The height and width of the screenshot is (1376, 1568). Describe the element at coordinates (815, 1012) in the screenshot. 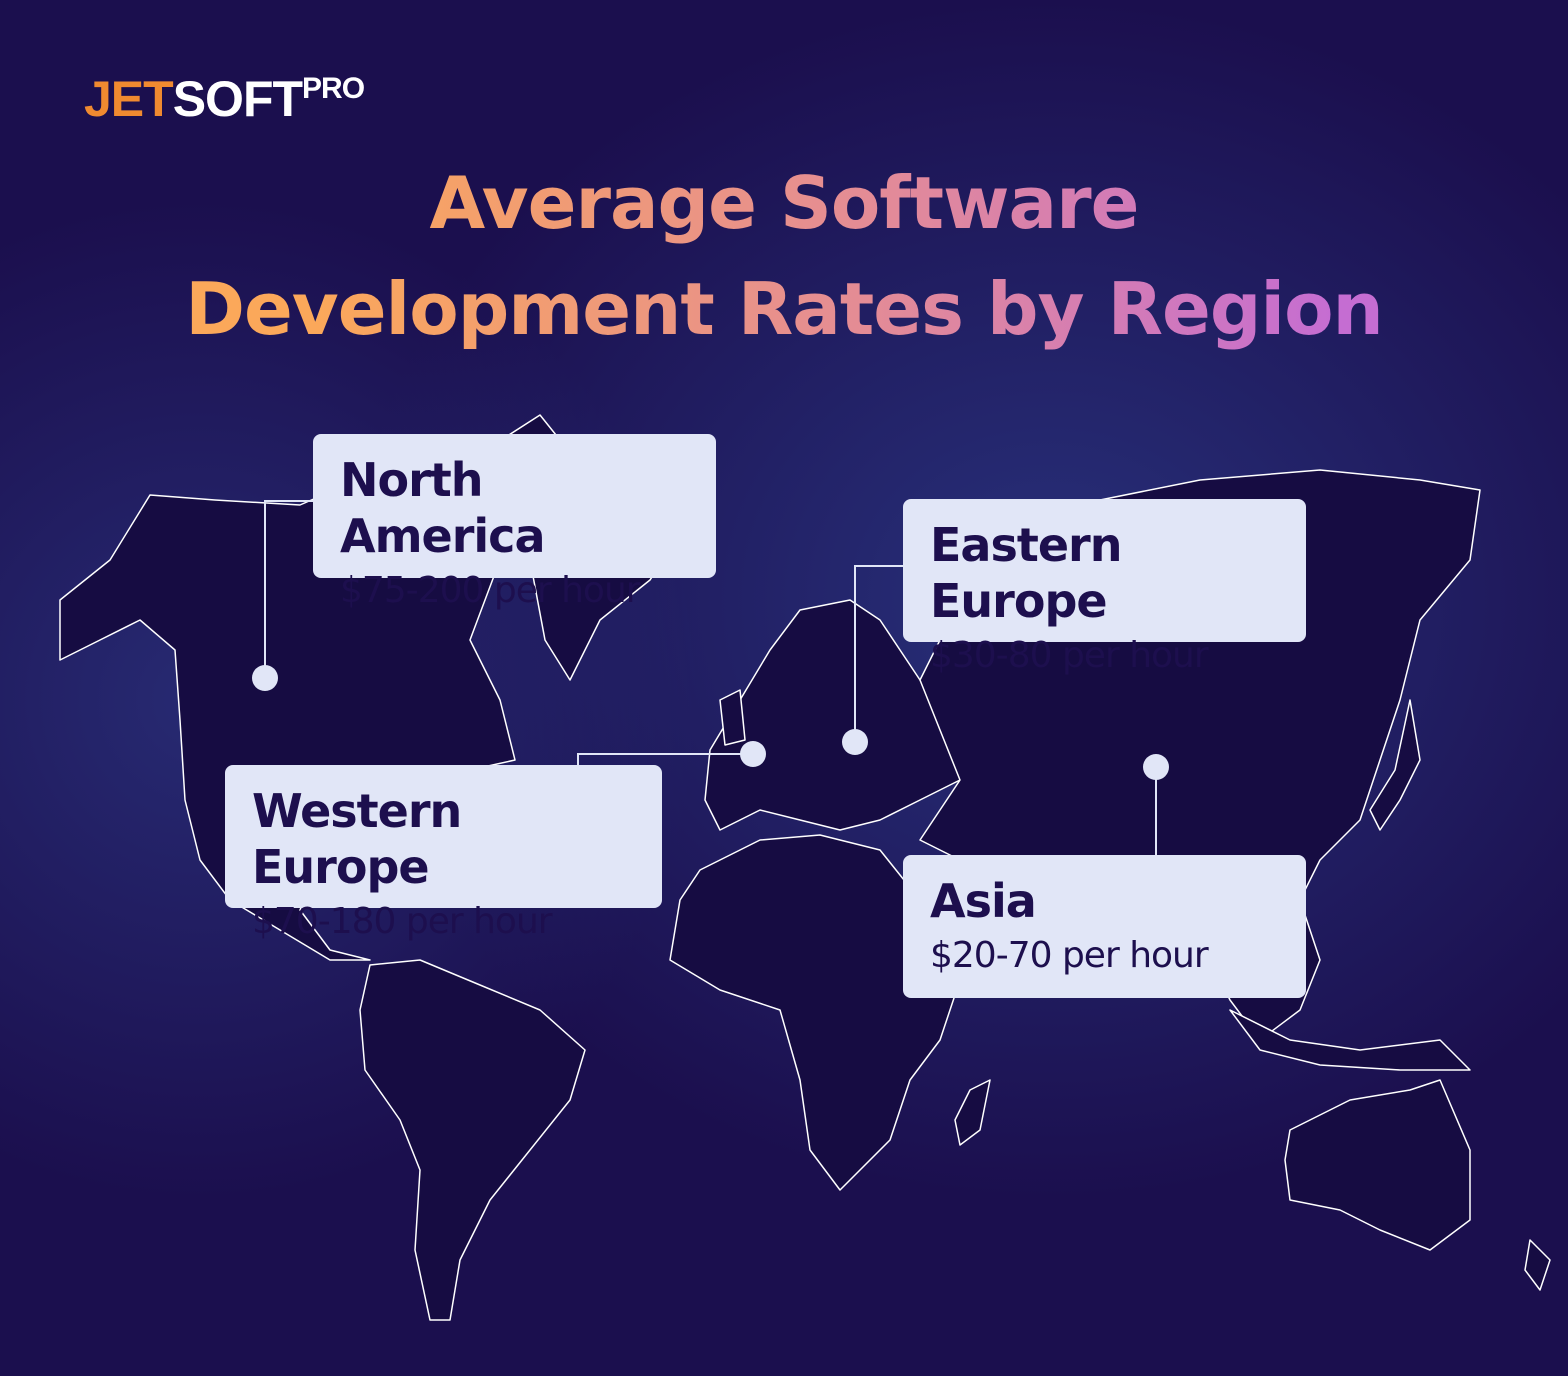

I see `africa-shape` at that location.